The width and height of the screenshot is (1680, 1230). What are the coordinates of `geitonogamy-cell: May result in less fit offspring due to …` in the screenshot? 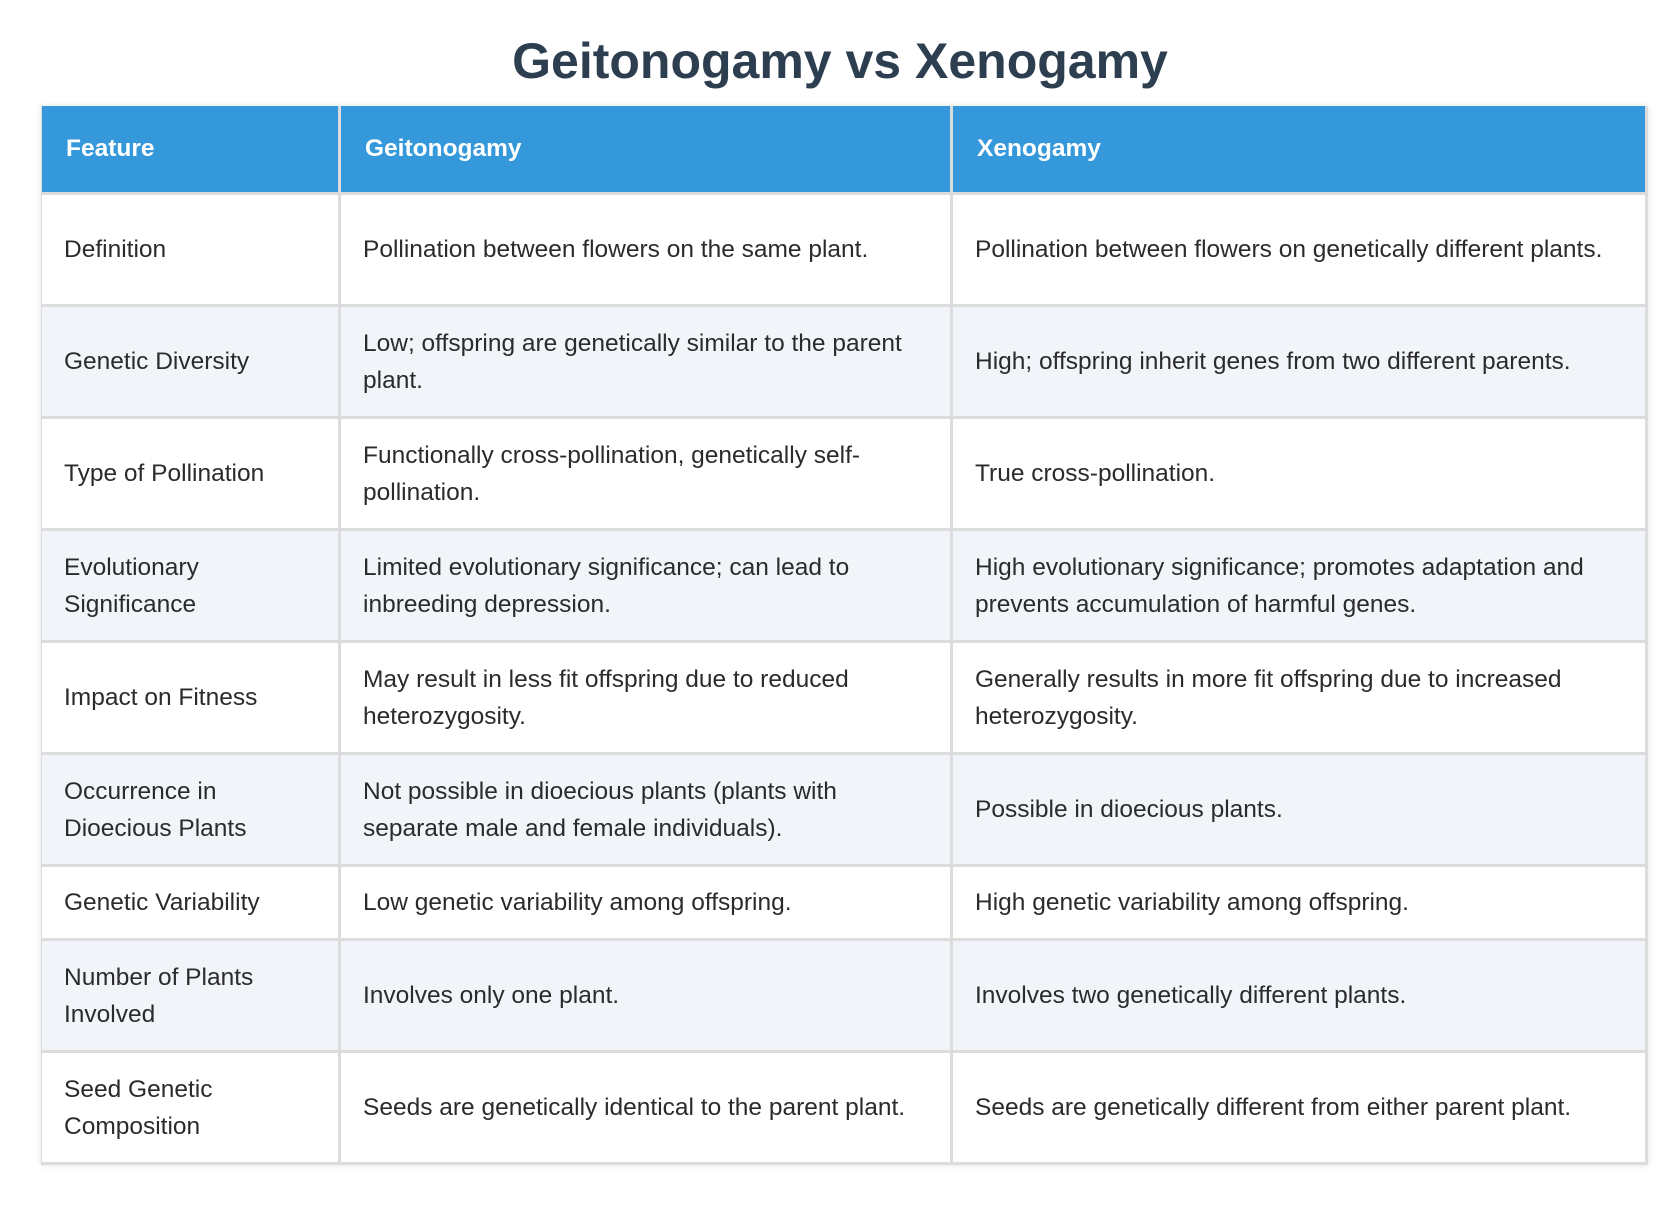 It's located at (645, 697).